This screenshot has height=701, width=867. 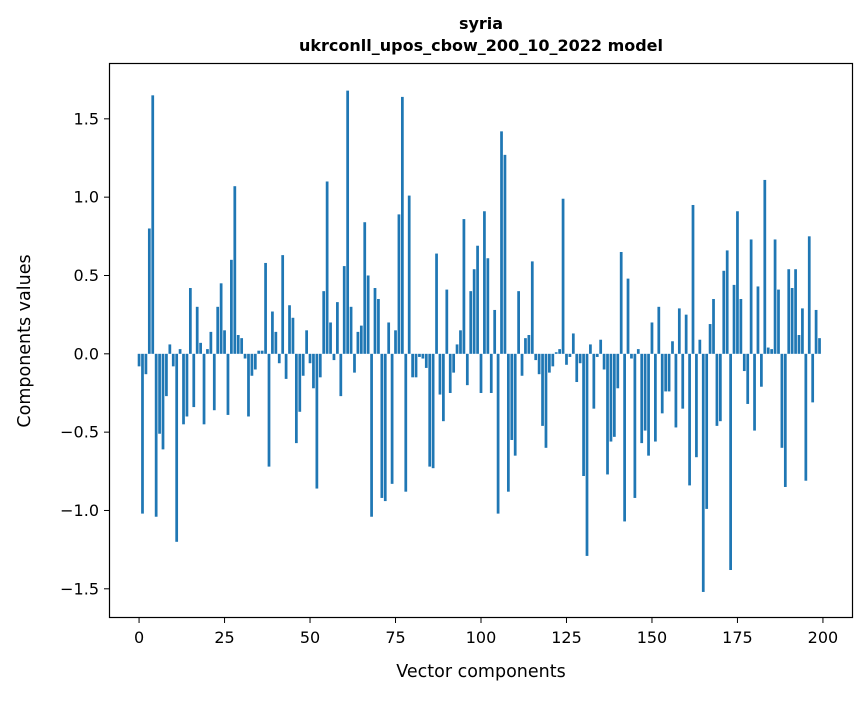 I want to click on x-tick-label: 150, so click(x=652, y=637).